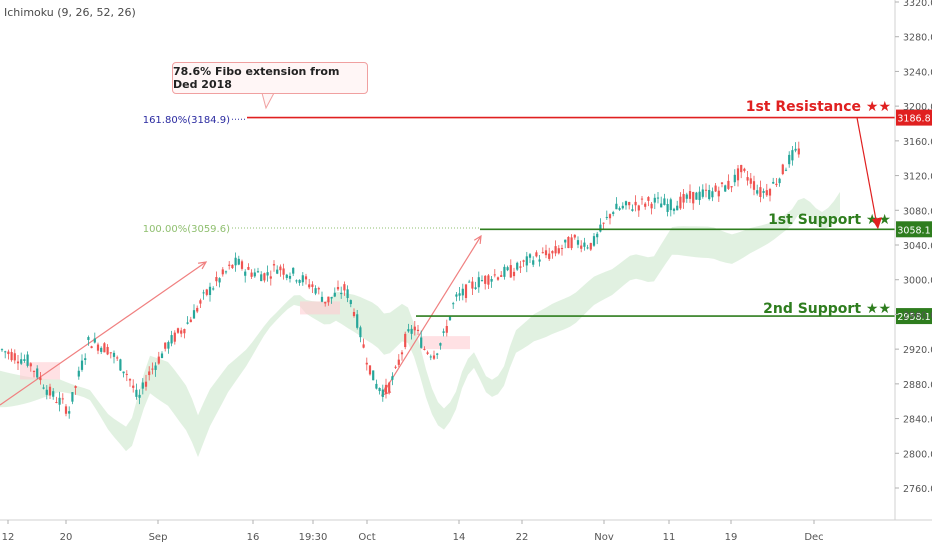 The image size is (932, 554). I want to click on x-tick-label: 22, so click(522, 537).